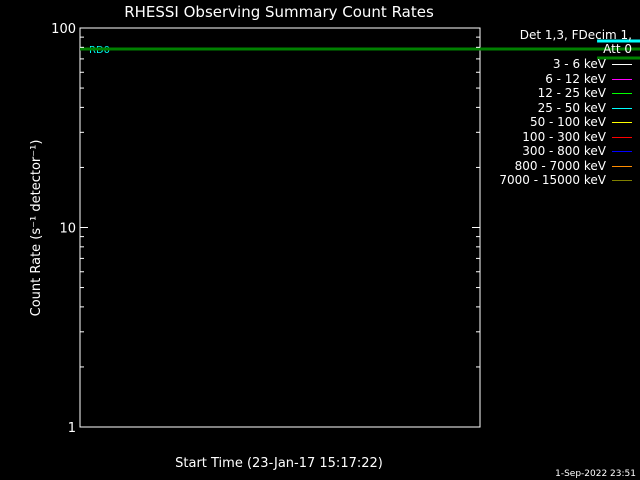  I want to click on legend-item: 100 - 300 keV, so click(577, 136).